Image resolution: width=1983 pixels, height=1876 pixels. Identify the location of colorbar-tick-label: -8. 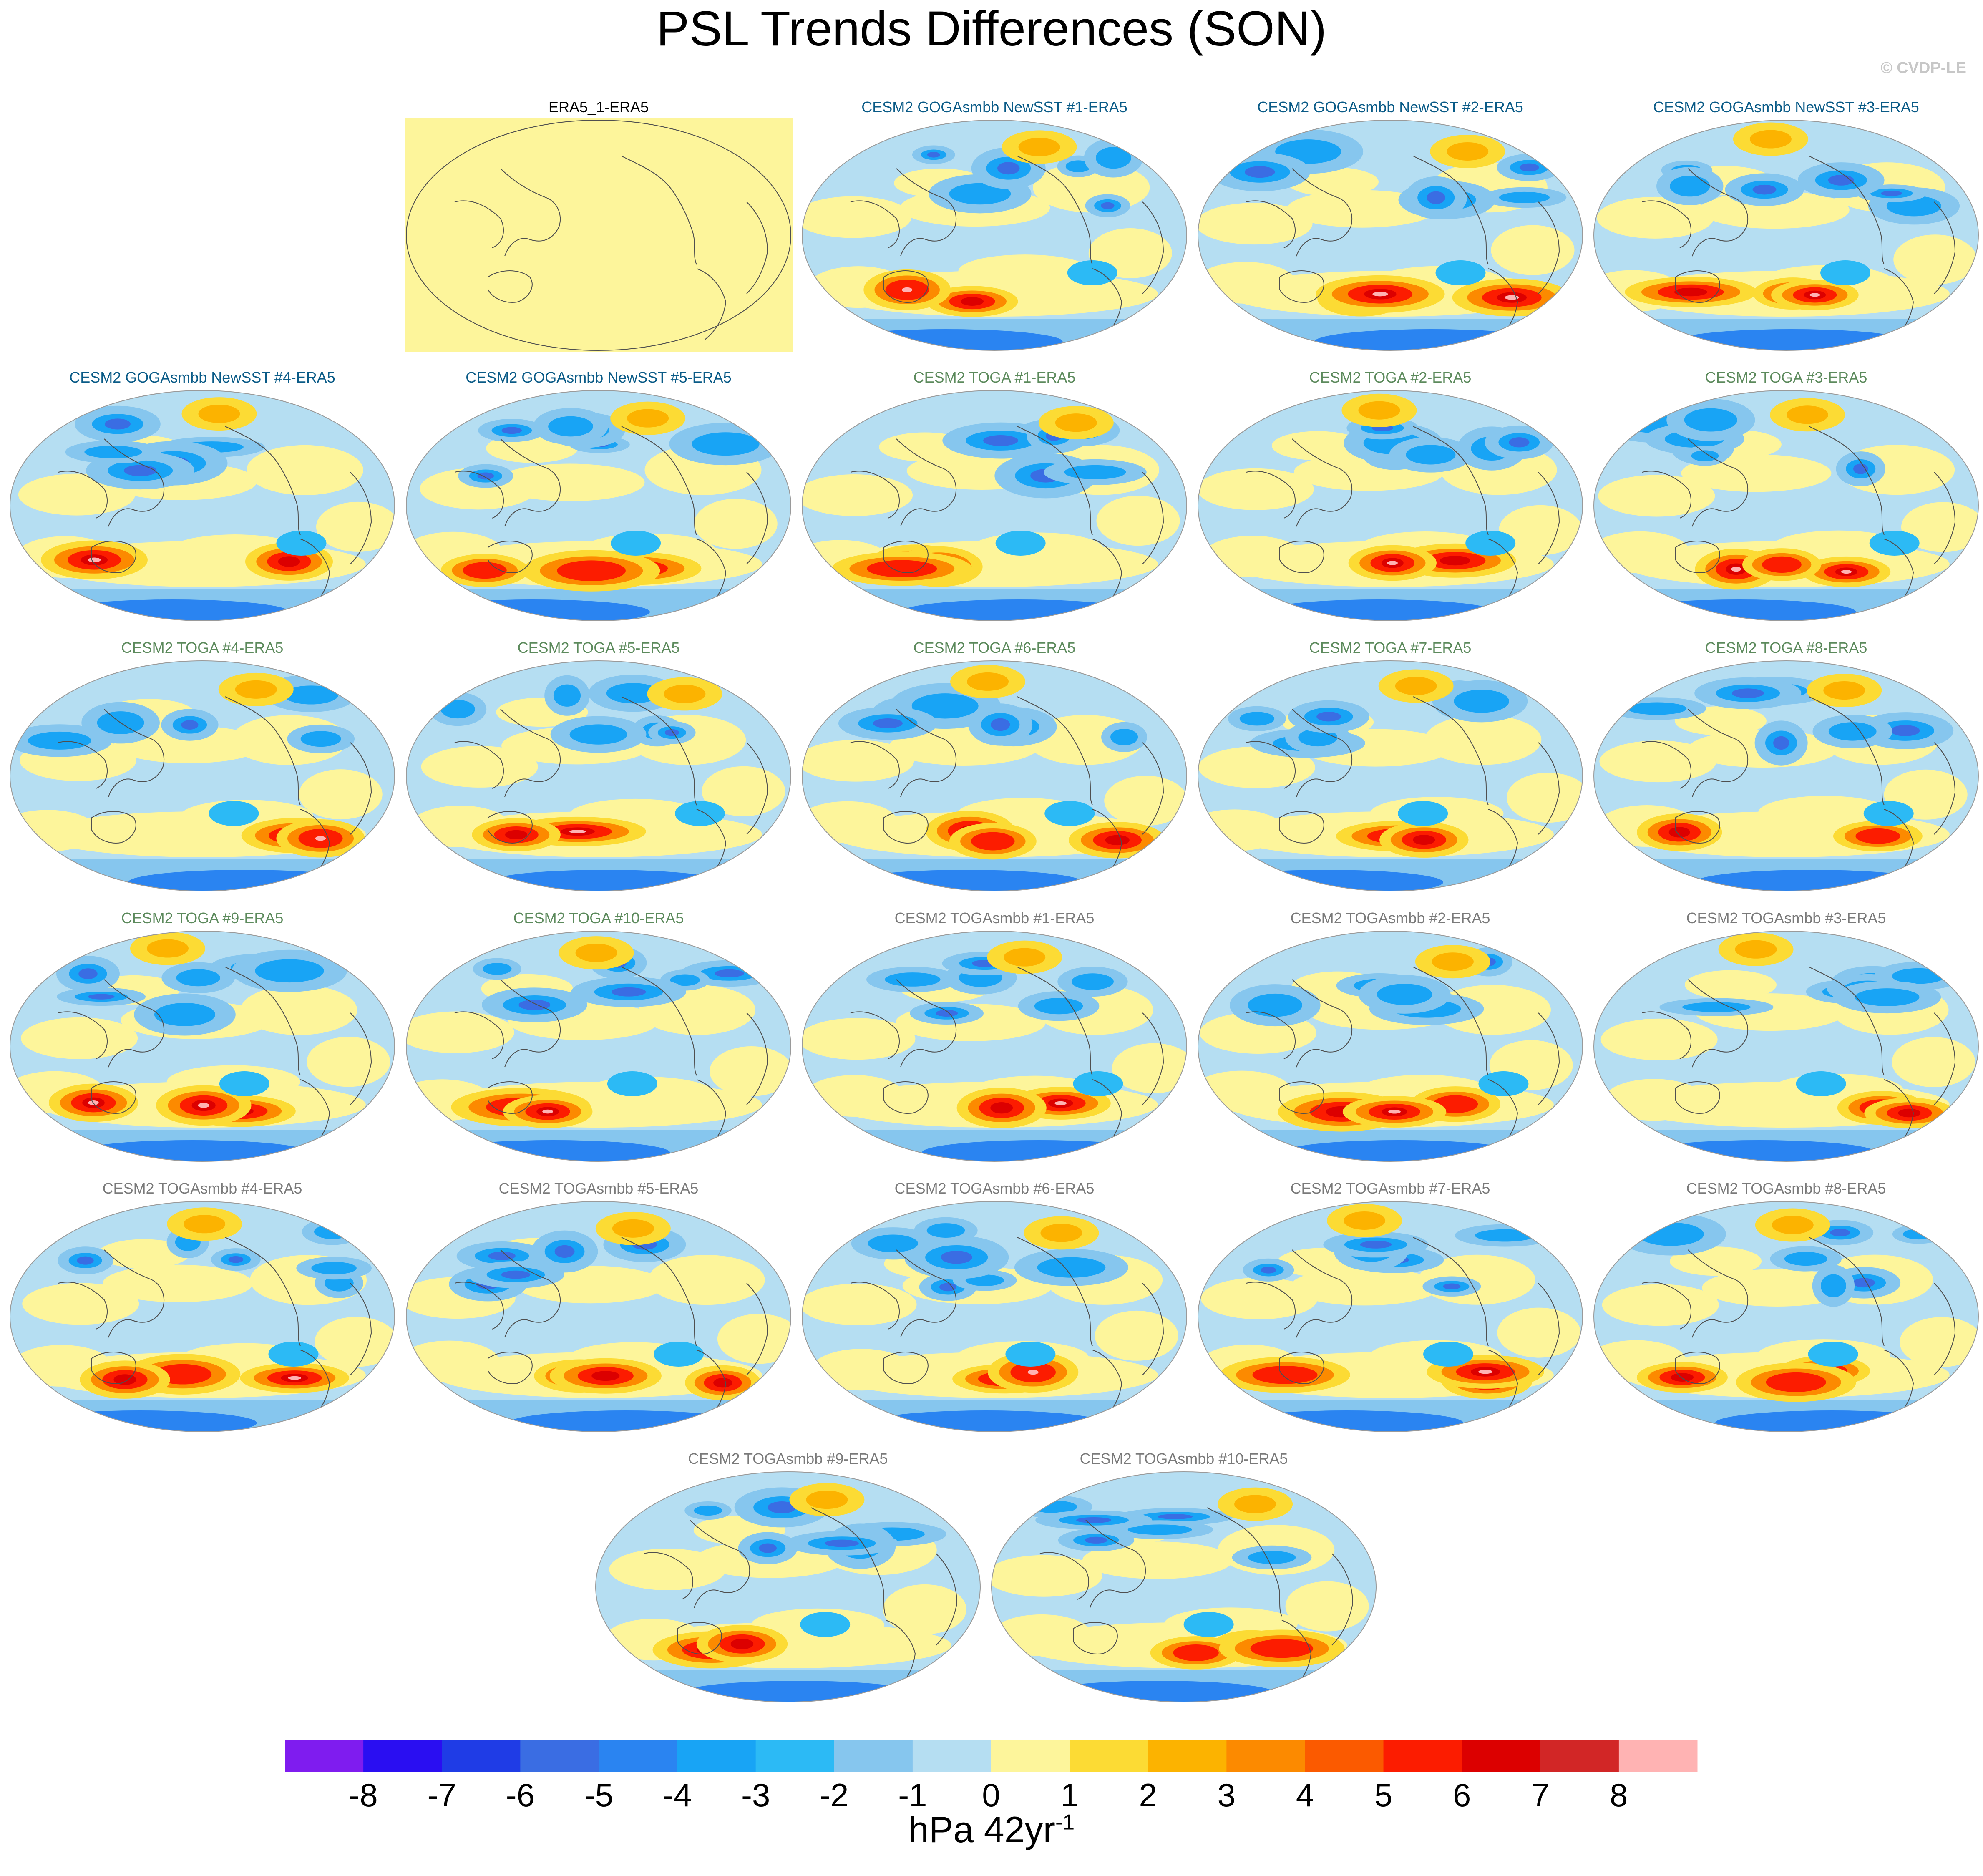
(363, 1795).